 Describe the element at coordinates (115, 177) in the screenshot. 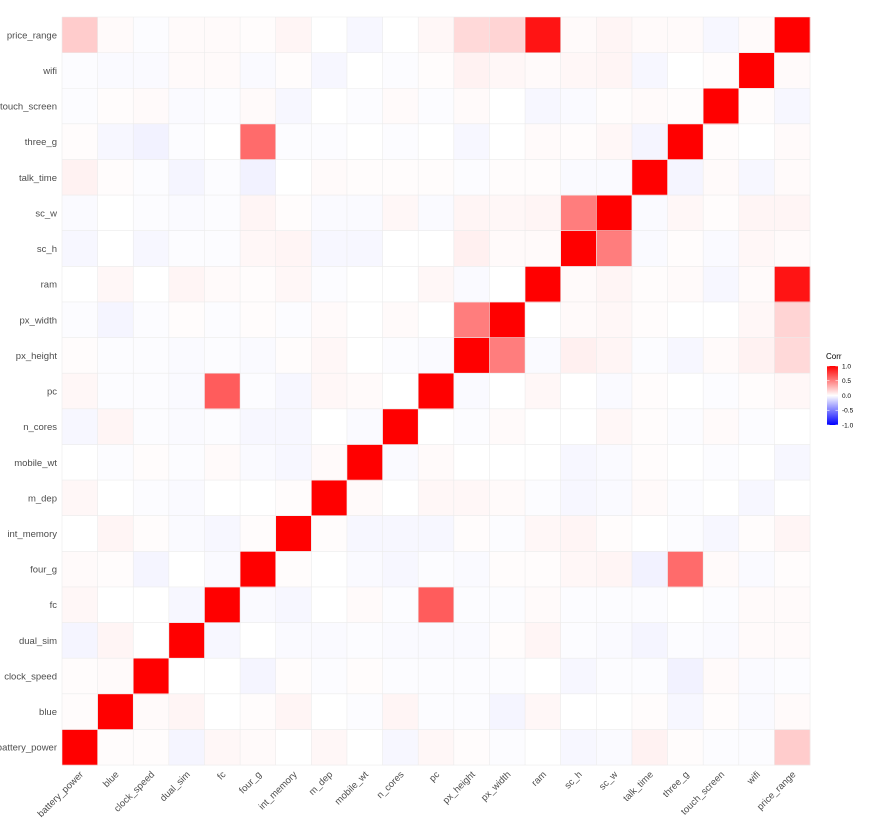

I see `heatmap-cell-talk_time-blue` at that location.